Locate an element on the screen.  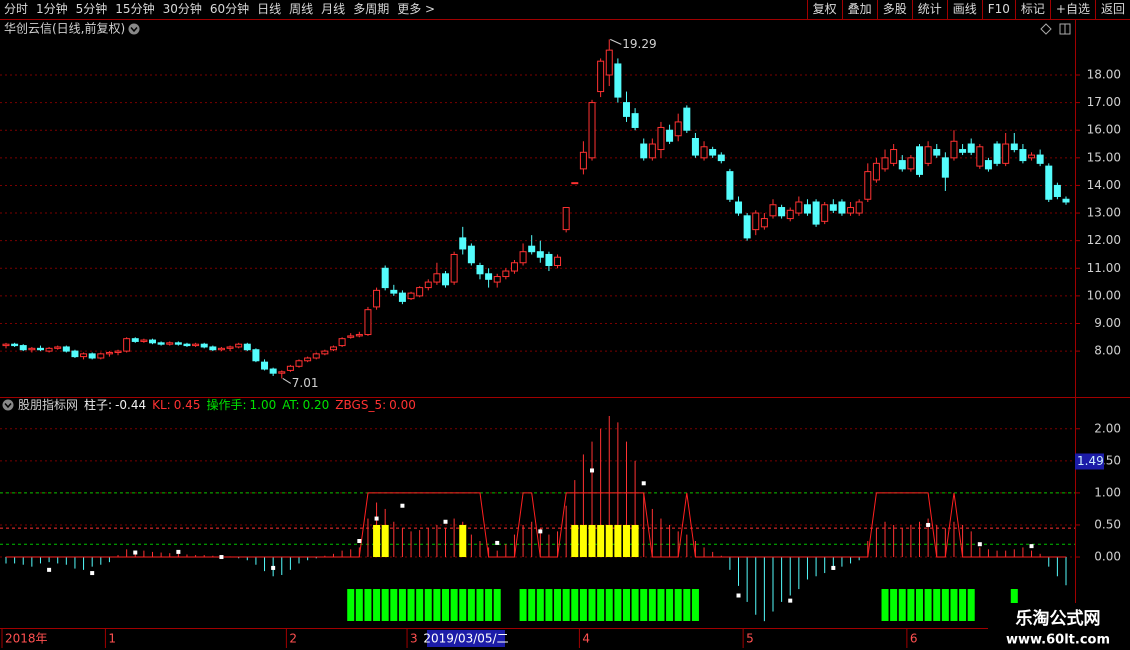
toolbar-button: 返回 is located at coordinates (1112, 9).